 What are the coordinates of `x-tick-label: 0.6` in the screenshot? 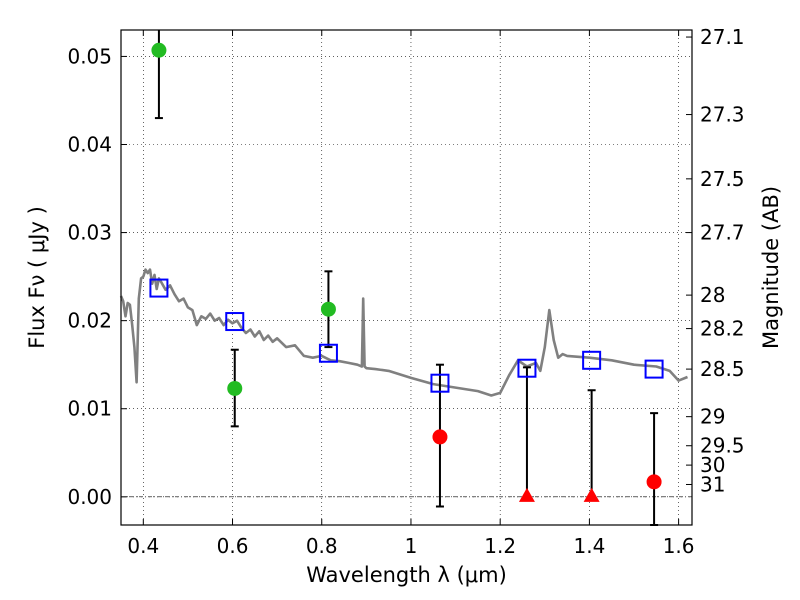 It's located at (233, 546).